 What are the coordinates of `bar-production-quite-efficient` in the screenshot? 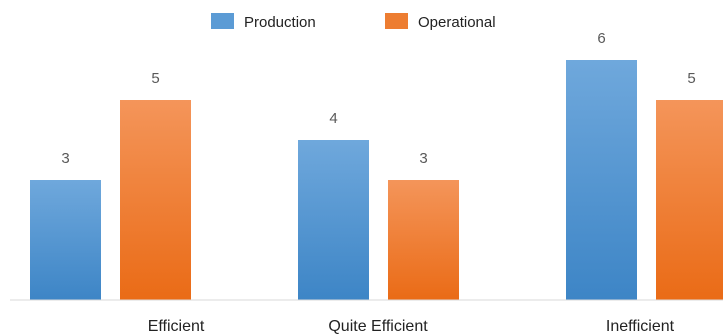 It's located at (333, 220).